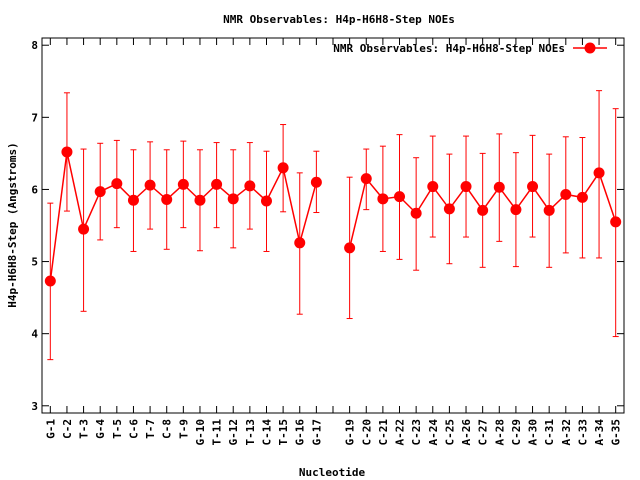 This screenshot has height=480, width=640. I want to click on x-axis-label: Nucleotide, so click(332, 472).